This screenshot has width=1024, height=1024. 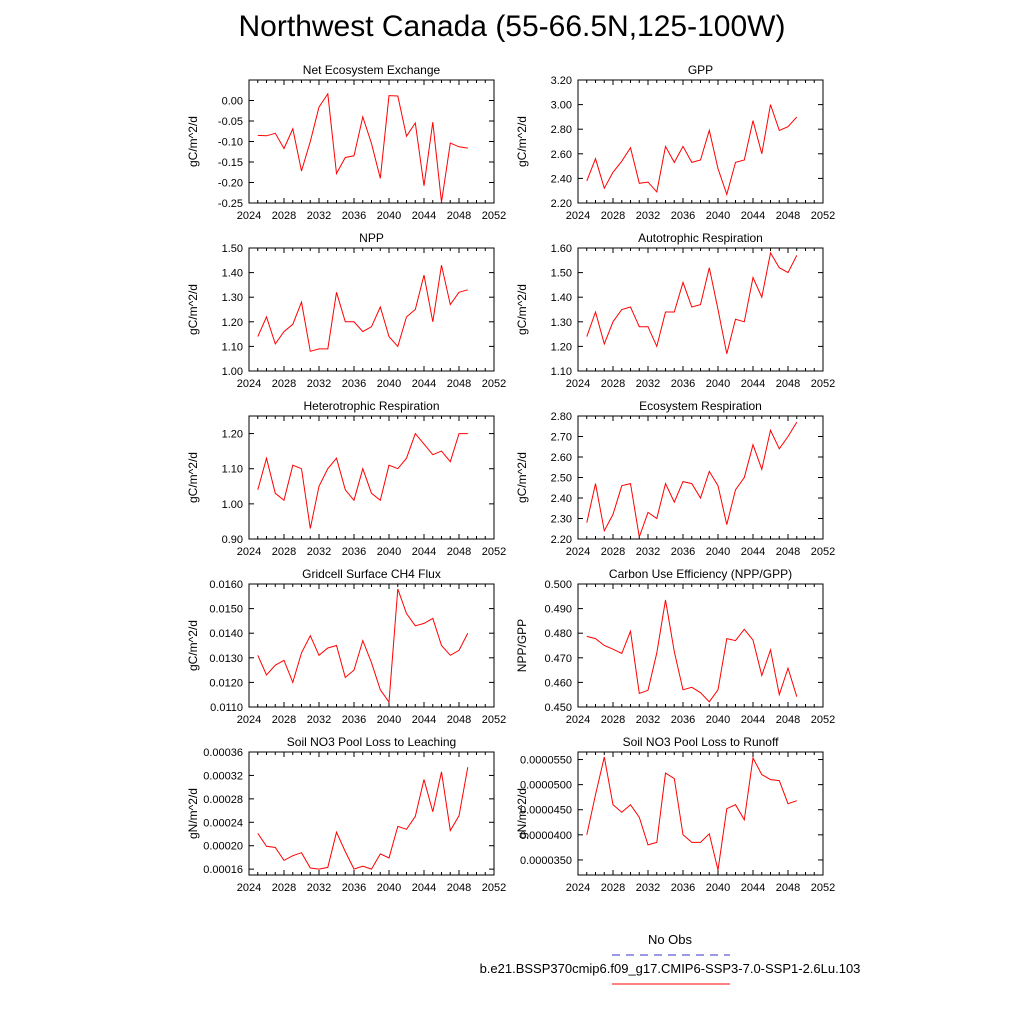 What do you see at coordinates (226, 659) in the screenshot?
I see `panel-7-ytick-label: 0.0130` at bounding box center [226, 659].